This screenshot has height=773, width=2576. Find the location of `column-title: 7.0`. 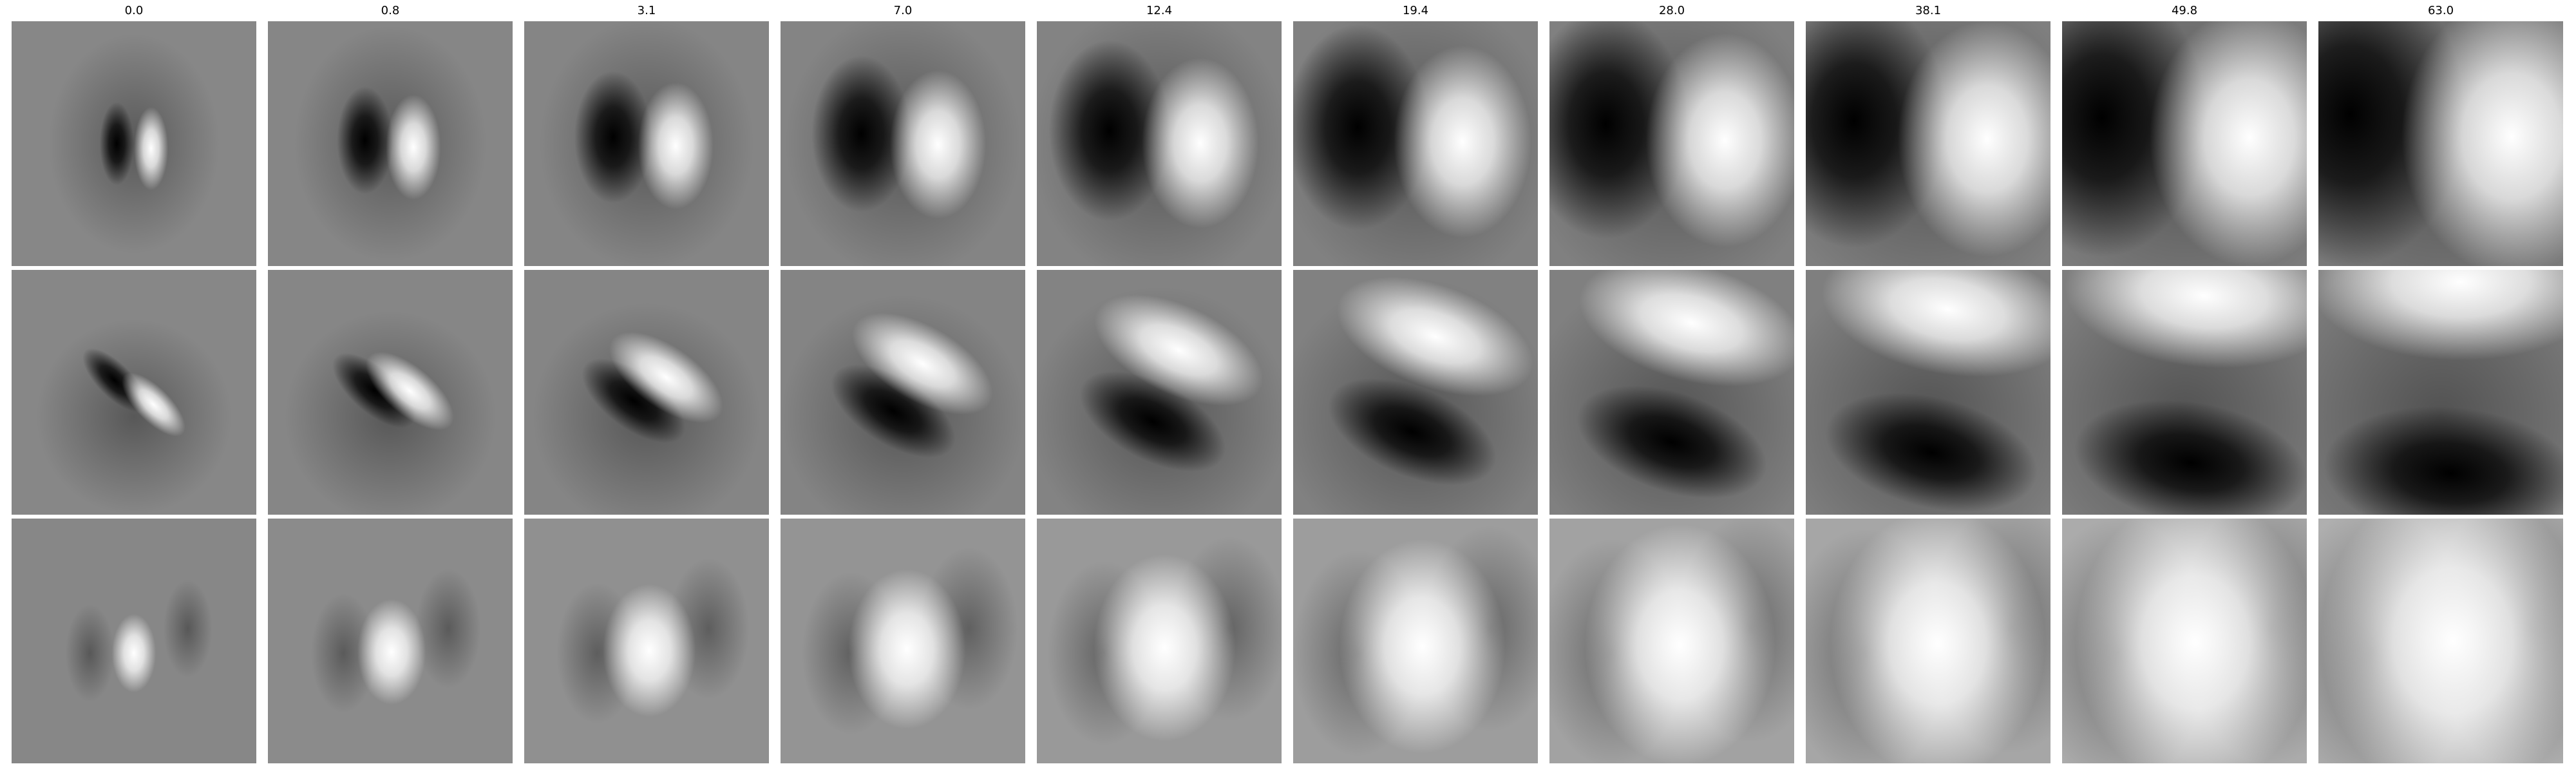

column-title: 7.0 is located at coordinates (904, 10).